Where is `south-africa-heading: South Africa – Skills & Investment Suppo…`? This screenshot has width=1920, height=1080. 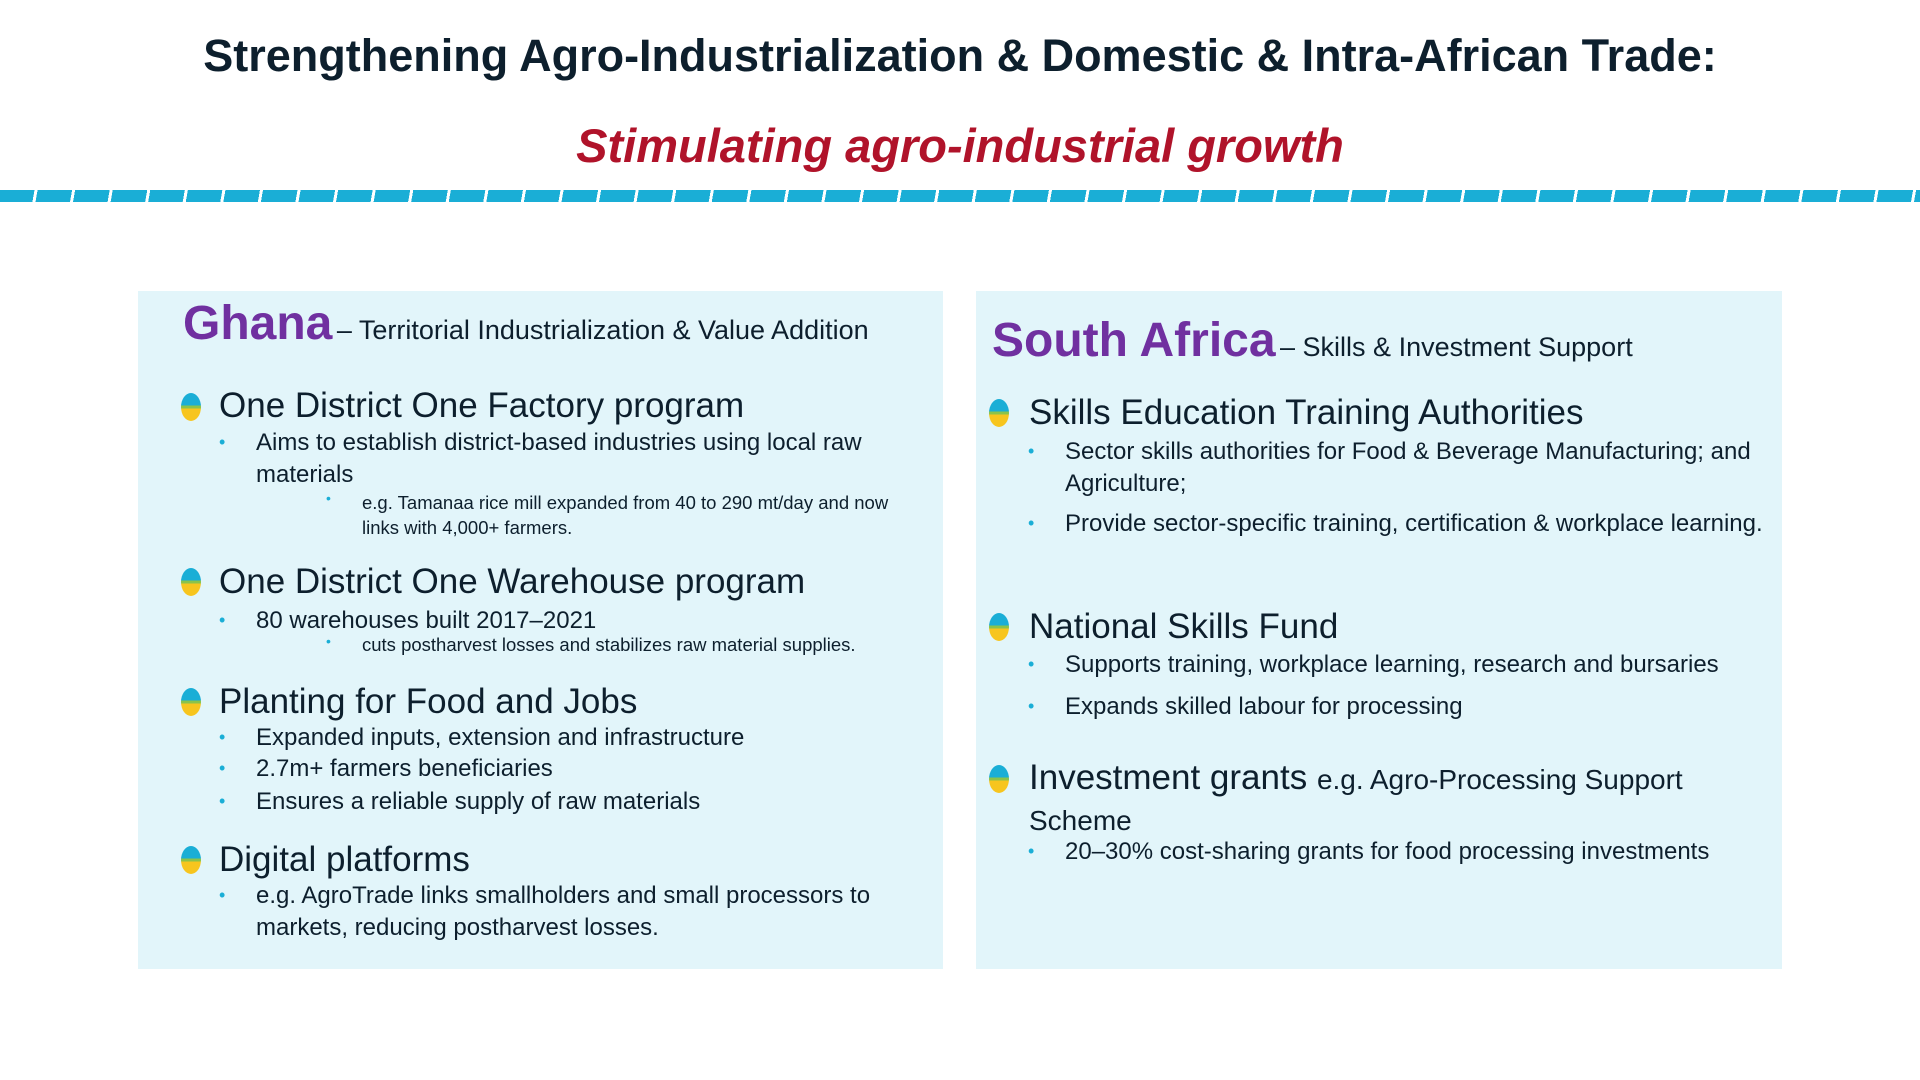 south-africa-heading: South Africa – Skills & Investment Suppo… is located at coordinates (1312, 340).